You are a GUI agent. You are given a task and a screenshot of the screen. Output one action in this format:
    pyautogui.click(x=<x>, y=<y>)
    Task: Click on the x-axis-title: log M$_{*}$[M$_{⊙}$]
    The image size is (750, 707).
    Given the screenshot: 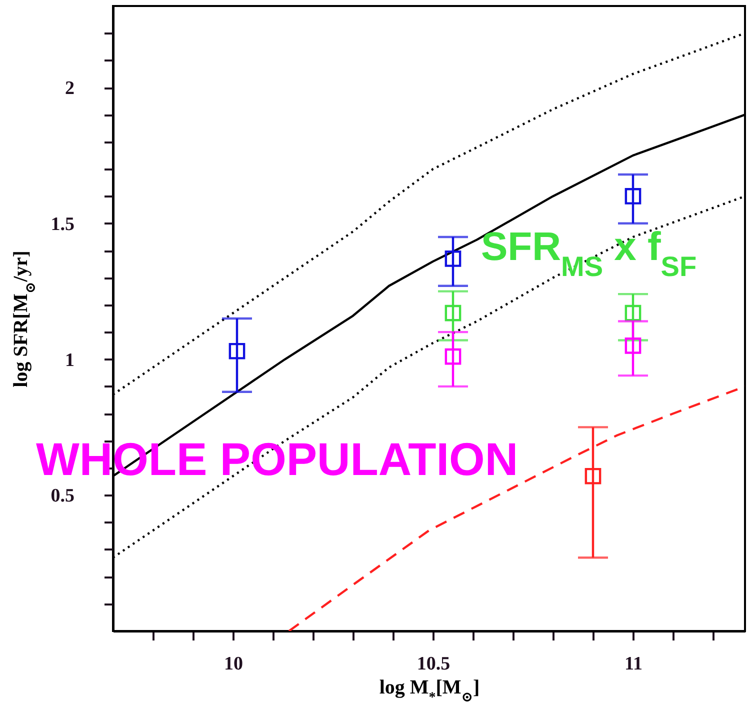 What is the action you would take?
    pyautogui.click(x=429, y=690)
    